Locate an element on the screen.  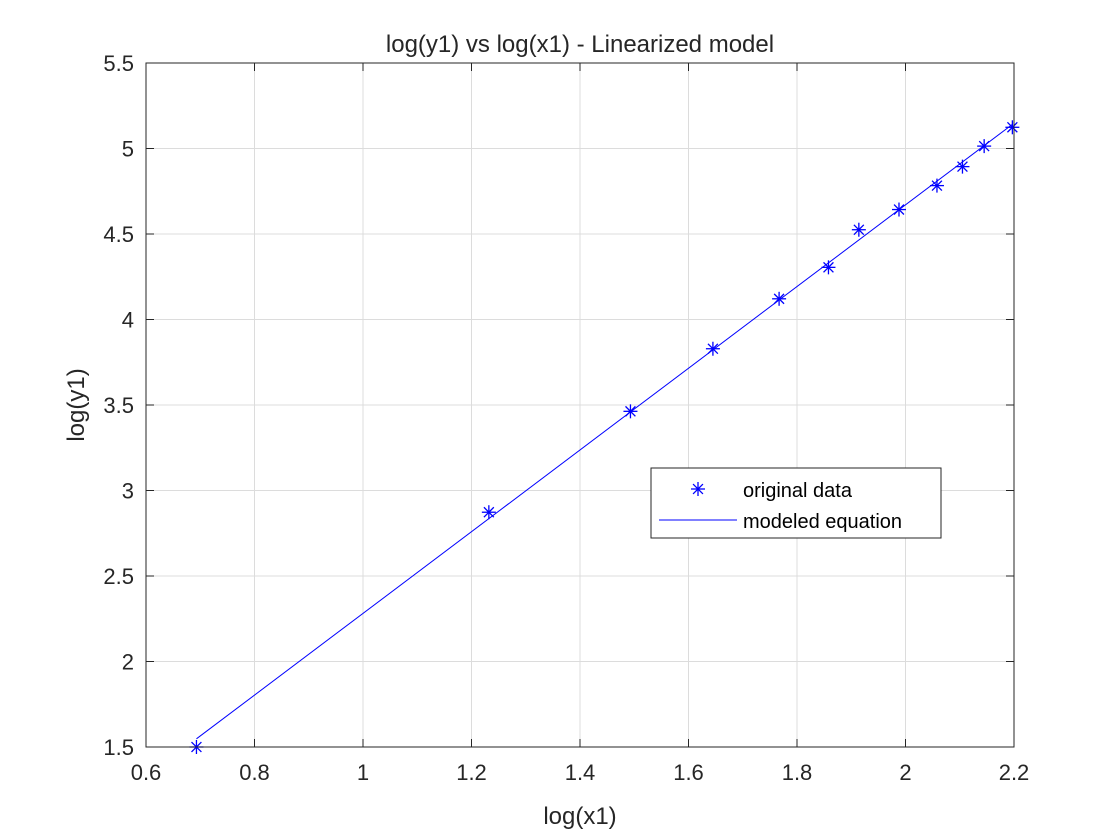
y-axis-label: log(y1) is located at coordinates (76, 404).